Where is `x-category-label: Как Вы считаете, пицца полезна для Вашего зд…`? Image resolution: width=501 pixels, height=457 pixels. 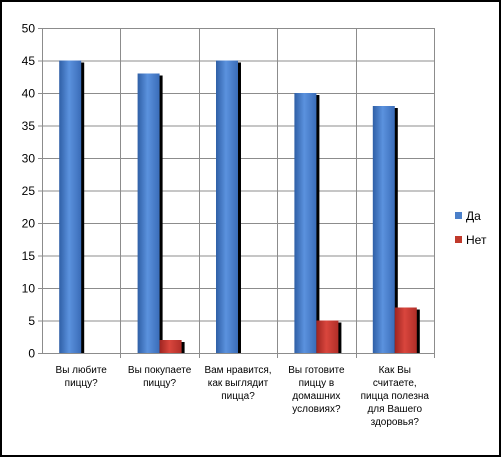
x-category-label: Как Вы считаете, пицца полезна для Вашего зд… is located at coordinates (395, 396).